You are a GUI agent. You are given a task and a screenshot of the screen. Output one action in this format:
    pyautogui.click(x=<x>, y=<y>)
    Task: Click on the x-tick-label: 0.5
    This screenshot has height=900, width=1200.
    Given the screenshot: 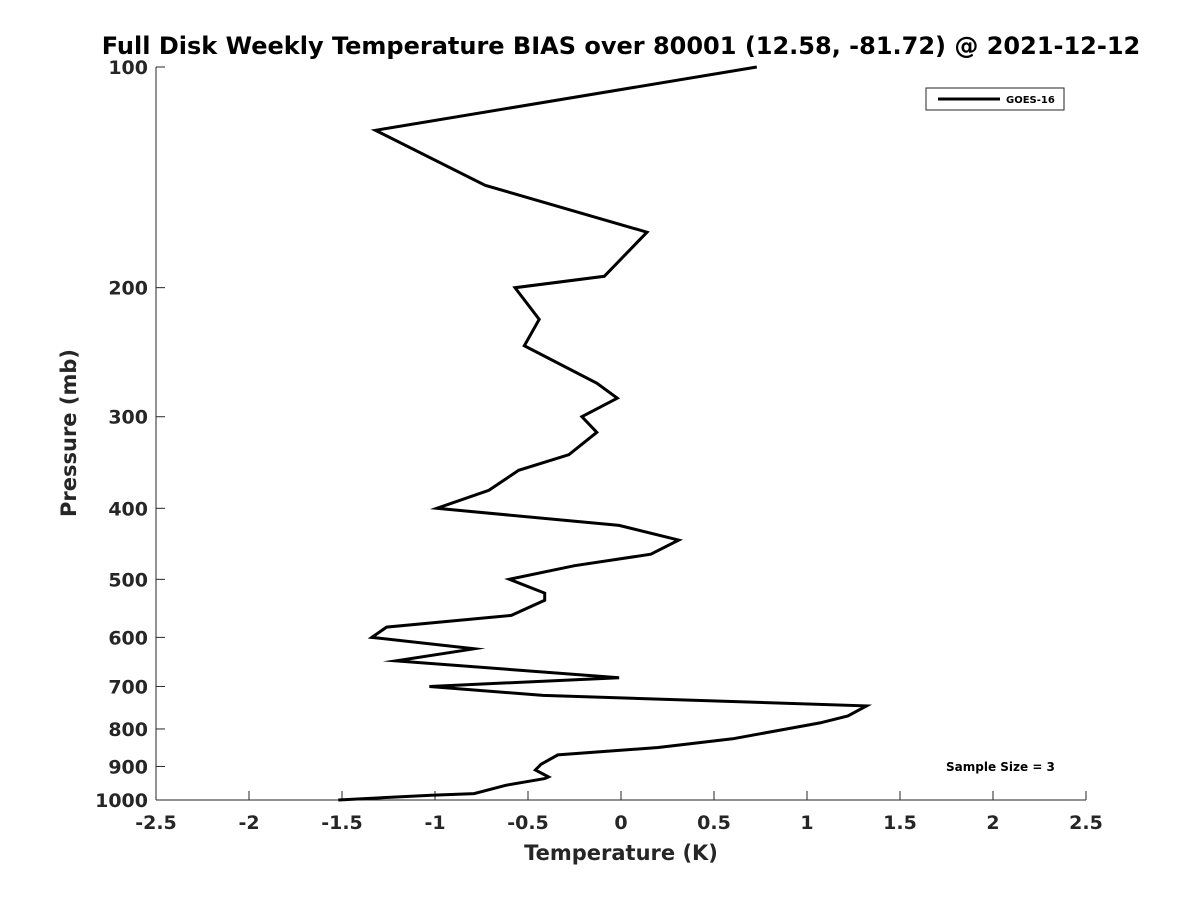 What is the action you would take?
    pyautogui.click(x=714, y=823)
    